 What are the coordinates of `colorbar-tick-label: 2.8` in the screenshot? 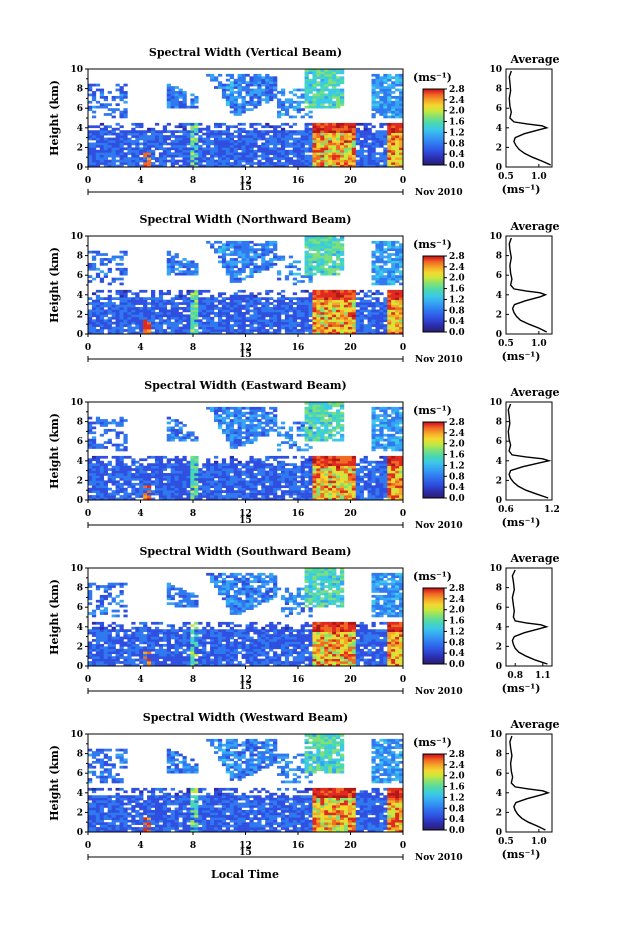 It's located at (457, 90).